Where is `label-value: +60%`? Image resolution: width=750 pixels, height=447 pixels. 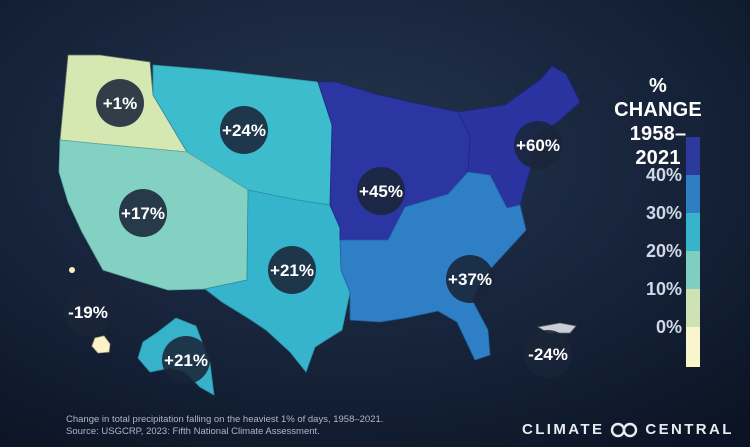 label-value: +60% is located at coordinates (538, 145).